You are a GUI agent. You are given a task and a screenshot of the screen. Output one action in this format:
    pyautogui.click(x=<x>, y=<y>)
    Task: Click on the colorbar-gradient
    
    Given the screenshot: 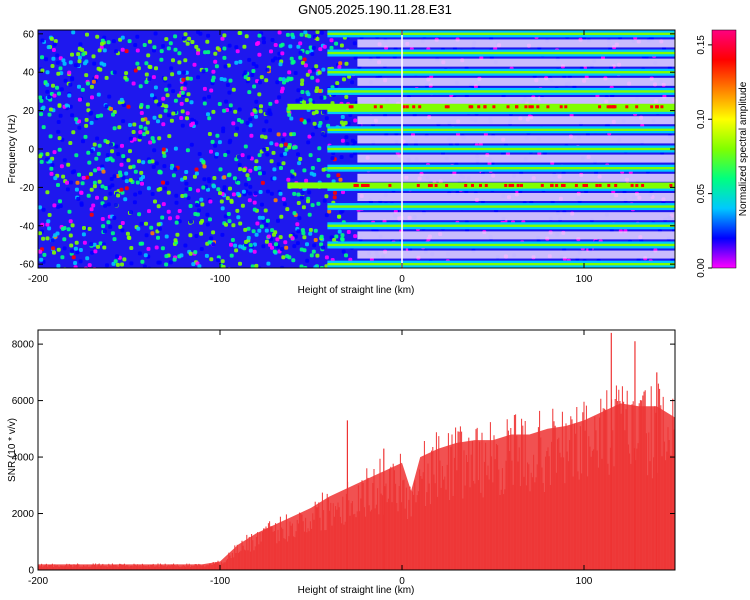 What is the action you would take?
    pyautogui.click(x=724, y=149)
    